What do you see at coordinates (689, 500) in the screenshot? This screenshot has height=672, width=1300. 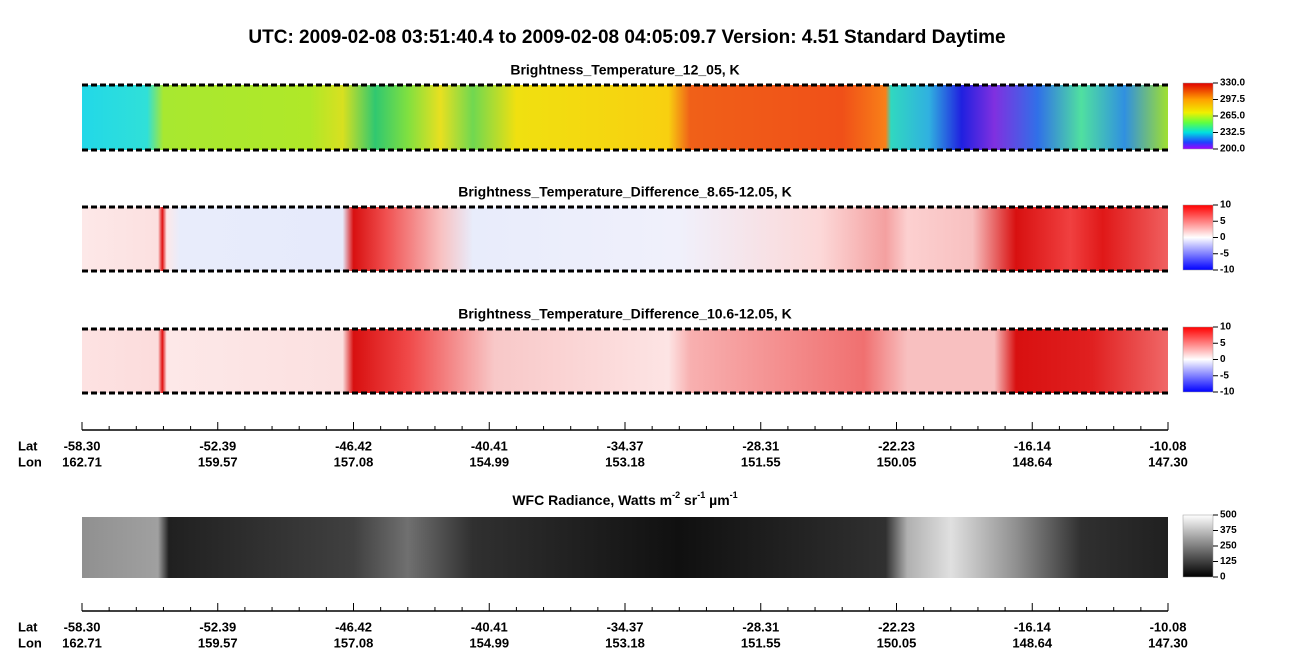 I see `title-part: sr` at bounding box center [689, 500].